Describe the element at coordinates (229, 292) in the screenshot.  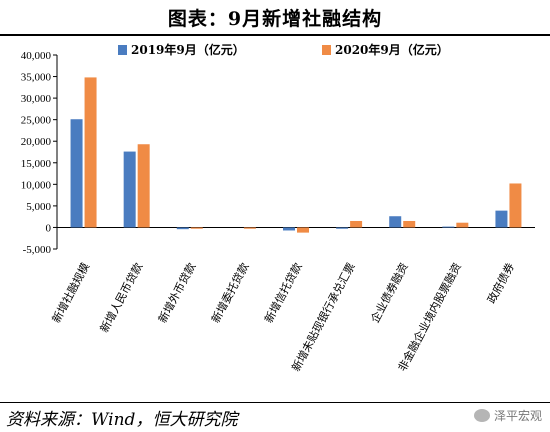
I see `x-category-label: 新增委托贷款` at that location.